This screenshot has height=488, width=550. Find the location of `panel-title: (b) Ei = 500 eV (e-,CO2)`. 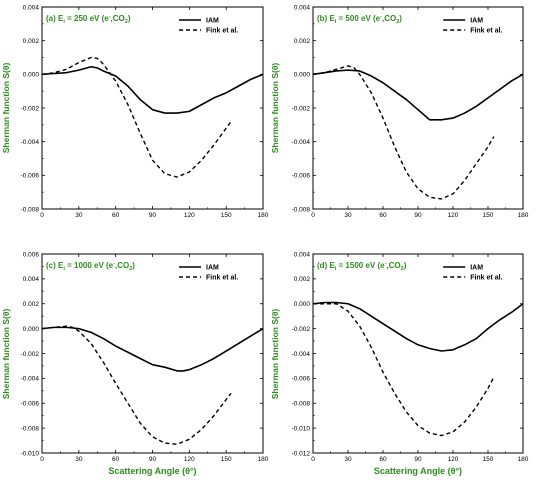

panel-title: (b) Ei = 500 eV (e-,CO2) is located at coordinates (359, 19).